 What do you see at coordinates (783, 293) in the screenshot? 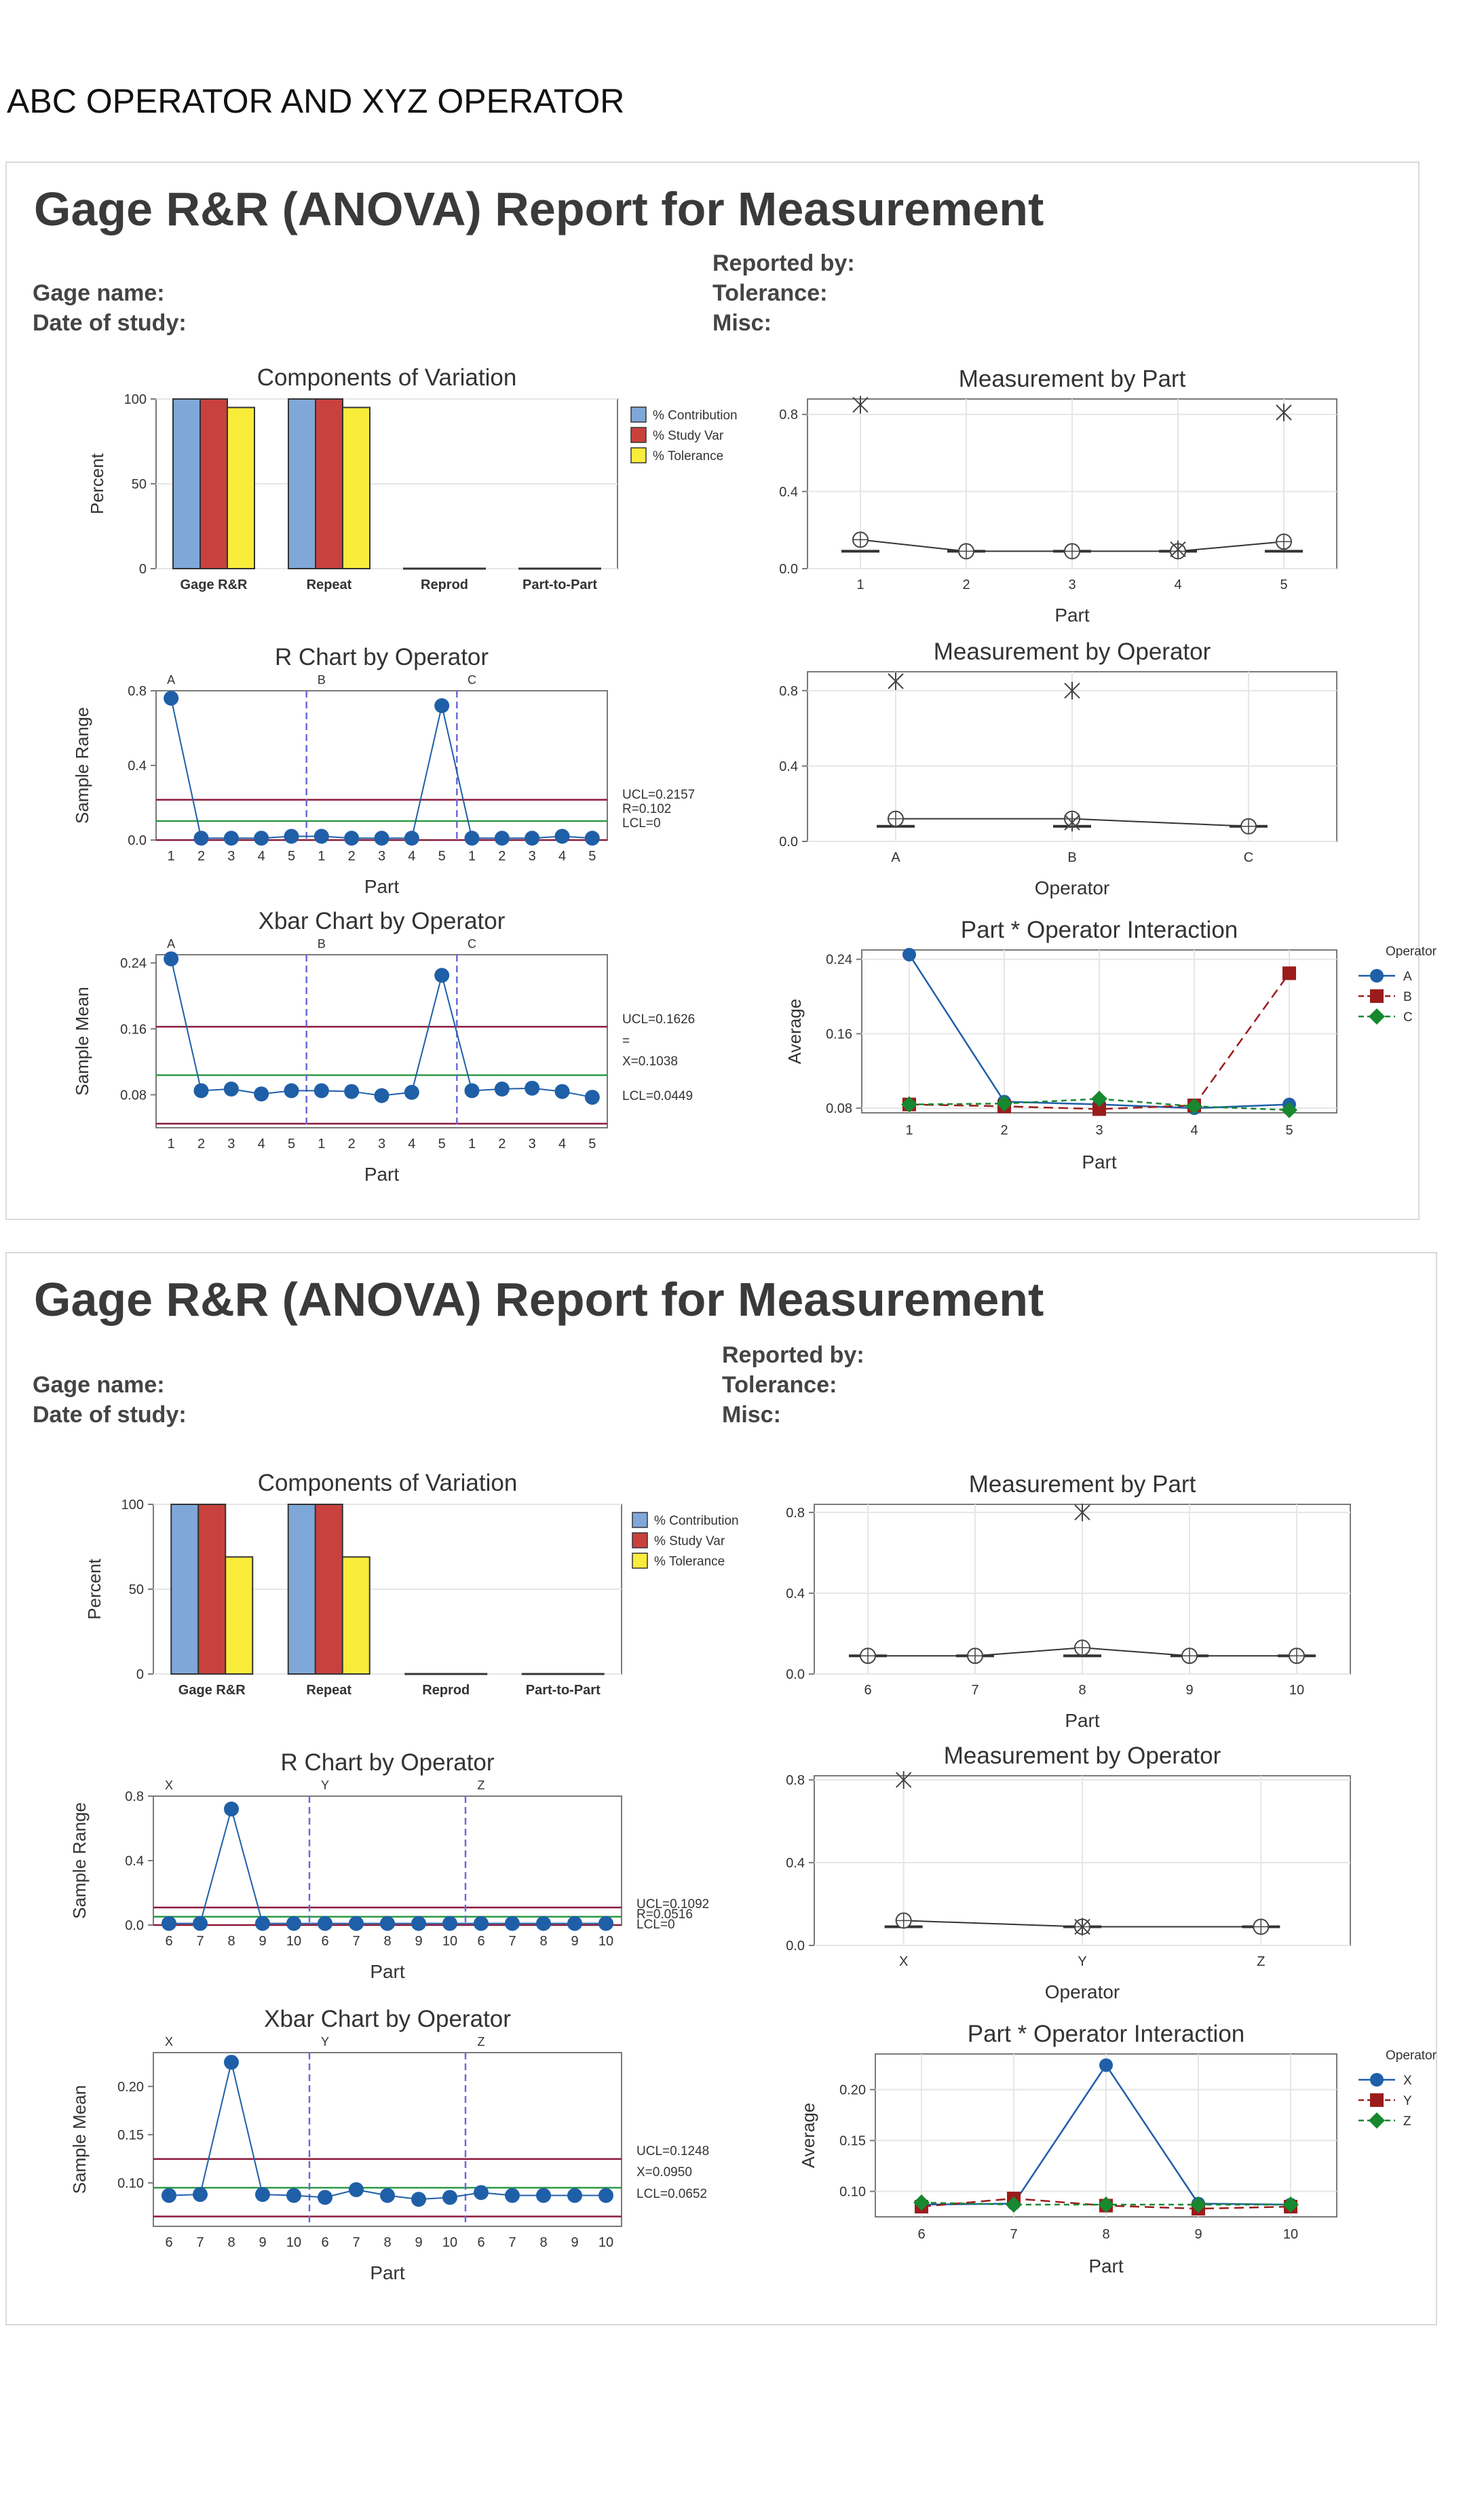
I see `report-meta-right: Reported by: Tolerance: Misc:` at bounding box center [783, 293].